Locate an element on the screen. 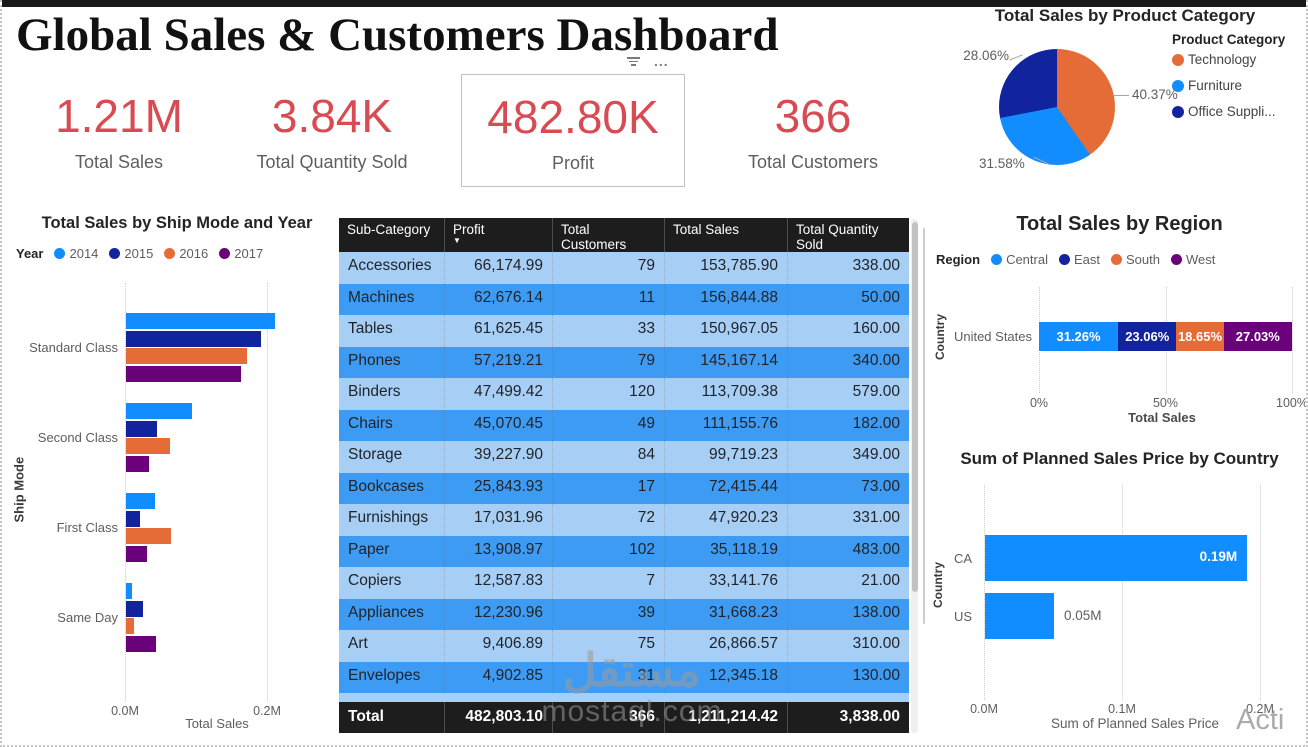  cell-subcategory: Binders is located at coordinates (392, 394).